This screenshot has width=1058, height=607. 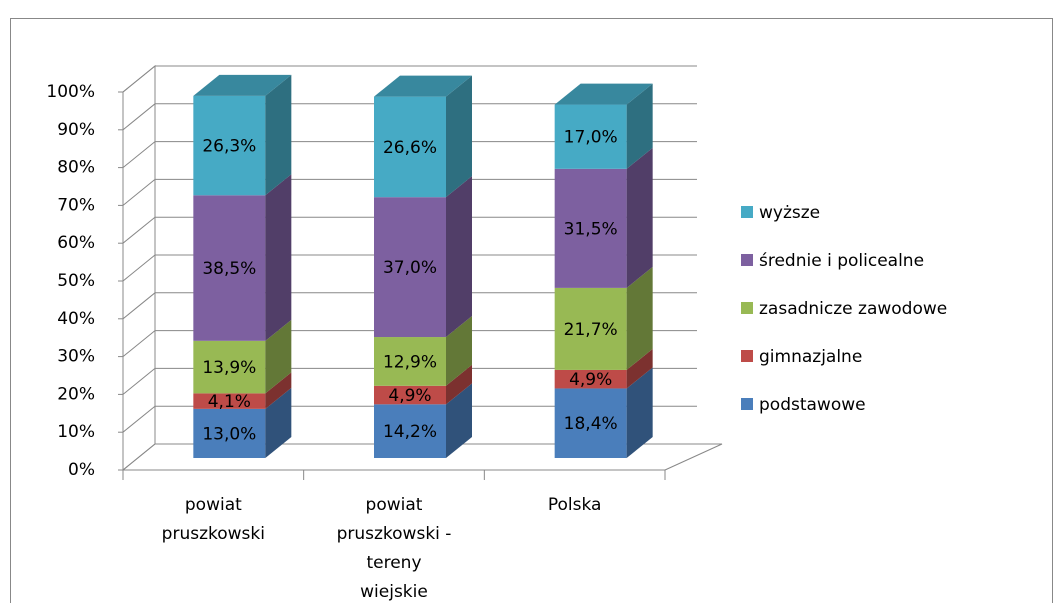 What do you see at coordinates (76, 243) in the screenshot?
I see `y-tick-label: 60%` at bounding box center [76, 243].